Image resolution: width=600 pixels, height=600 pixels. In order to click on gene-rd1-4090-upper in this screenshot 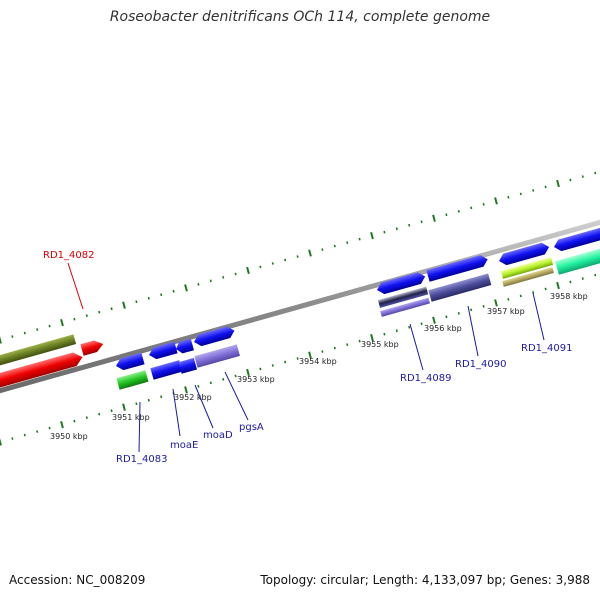, I will do `click(457, 267)`.